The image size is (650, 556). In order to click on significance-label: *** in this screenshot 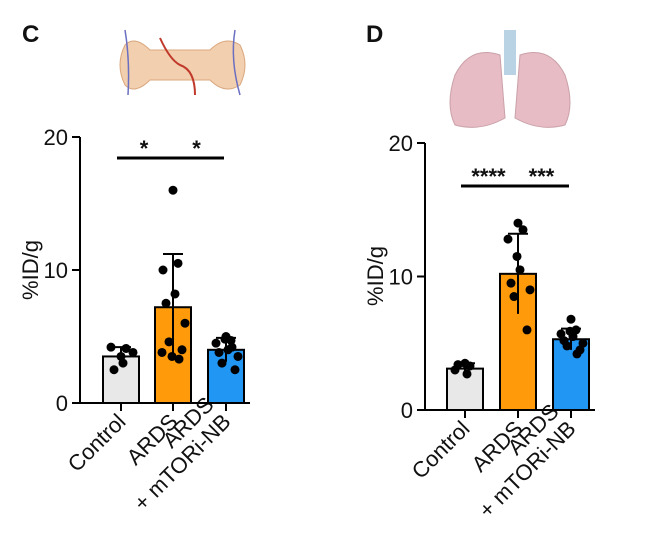, I will do `click(542, 176)`.